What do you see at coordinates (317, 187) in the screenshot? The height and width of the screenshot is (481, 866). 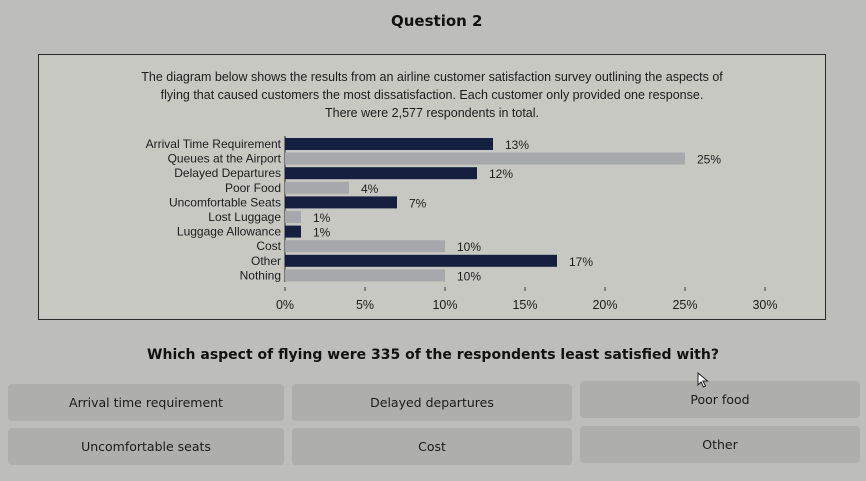 I see `bar-poor-food` at bounding box center [317, 187].